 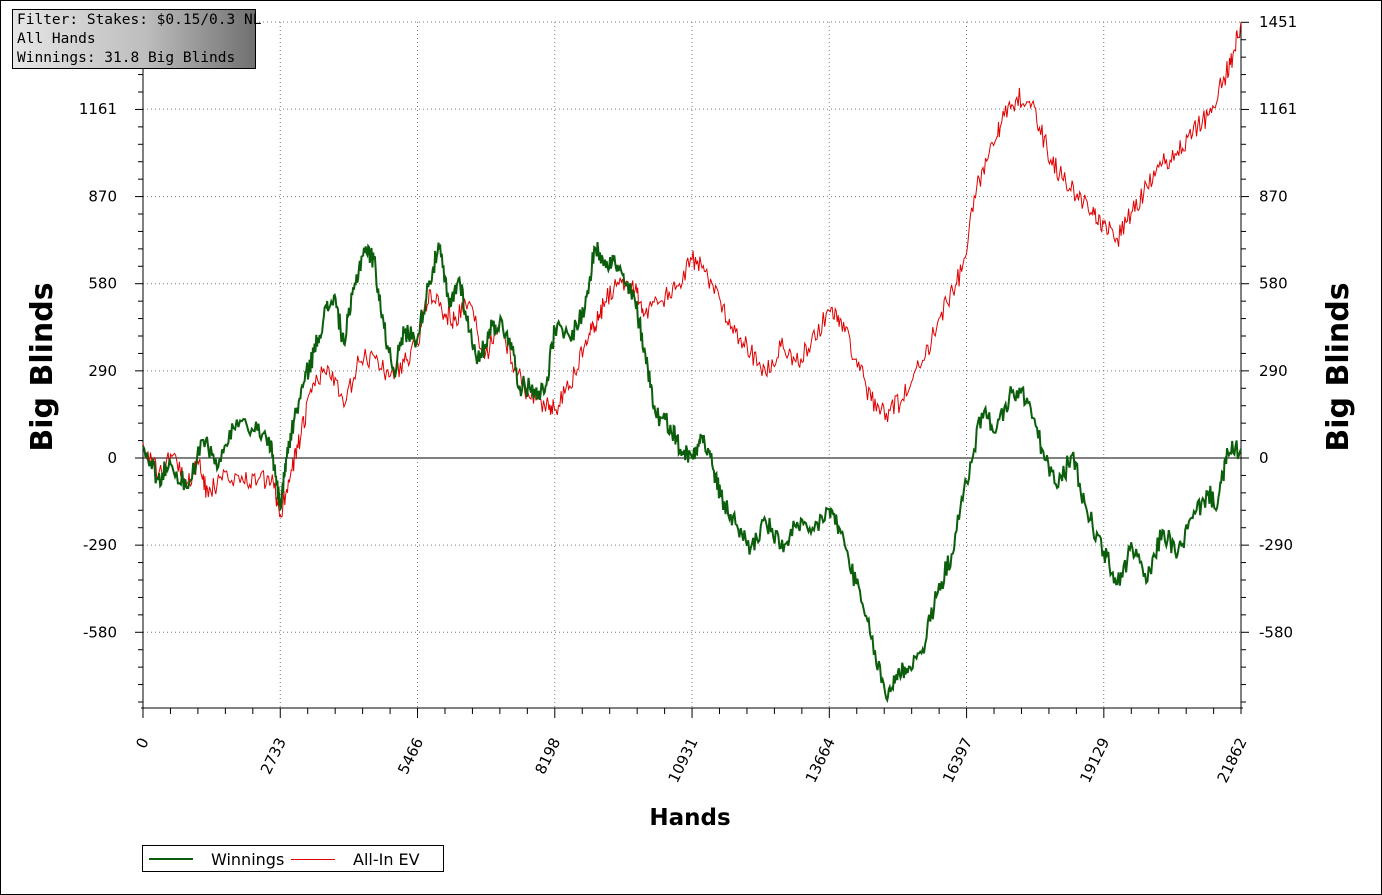 I want to click on x-tick-label: 19129, so click(x=1094, y=760).